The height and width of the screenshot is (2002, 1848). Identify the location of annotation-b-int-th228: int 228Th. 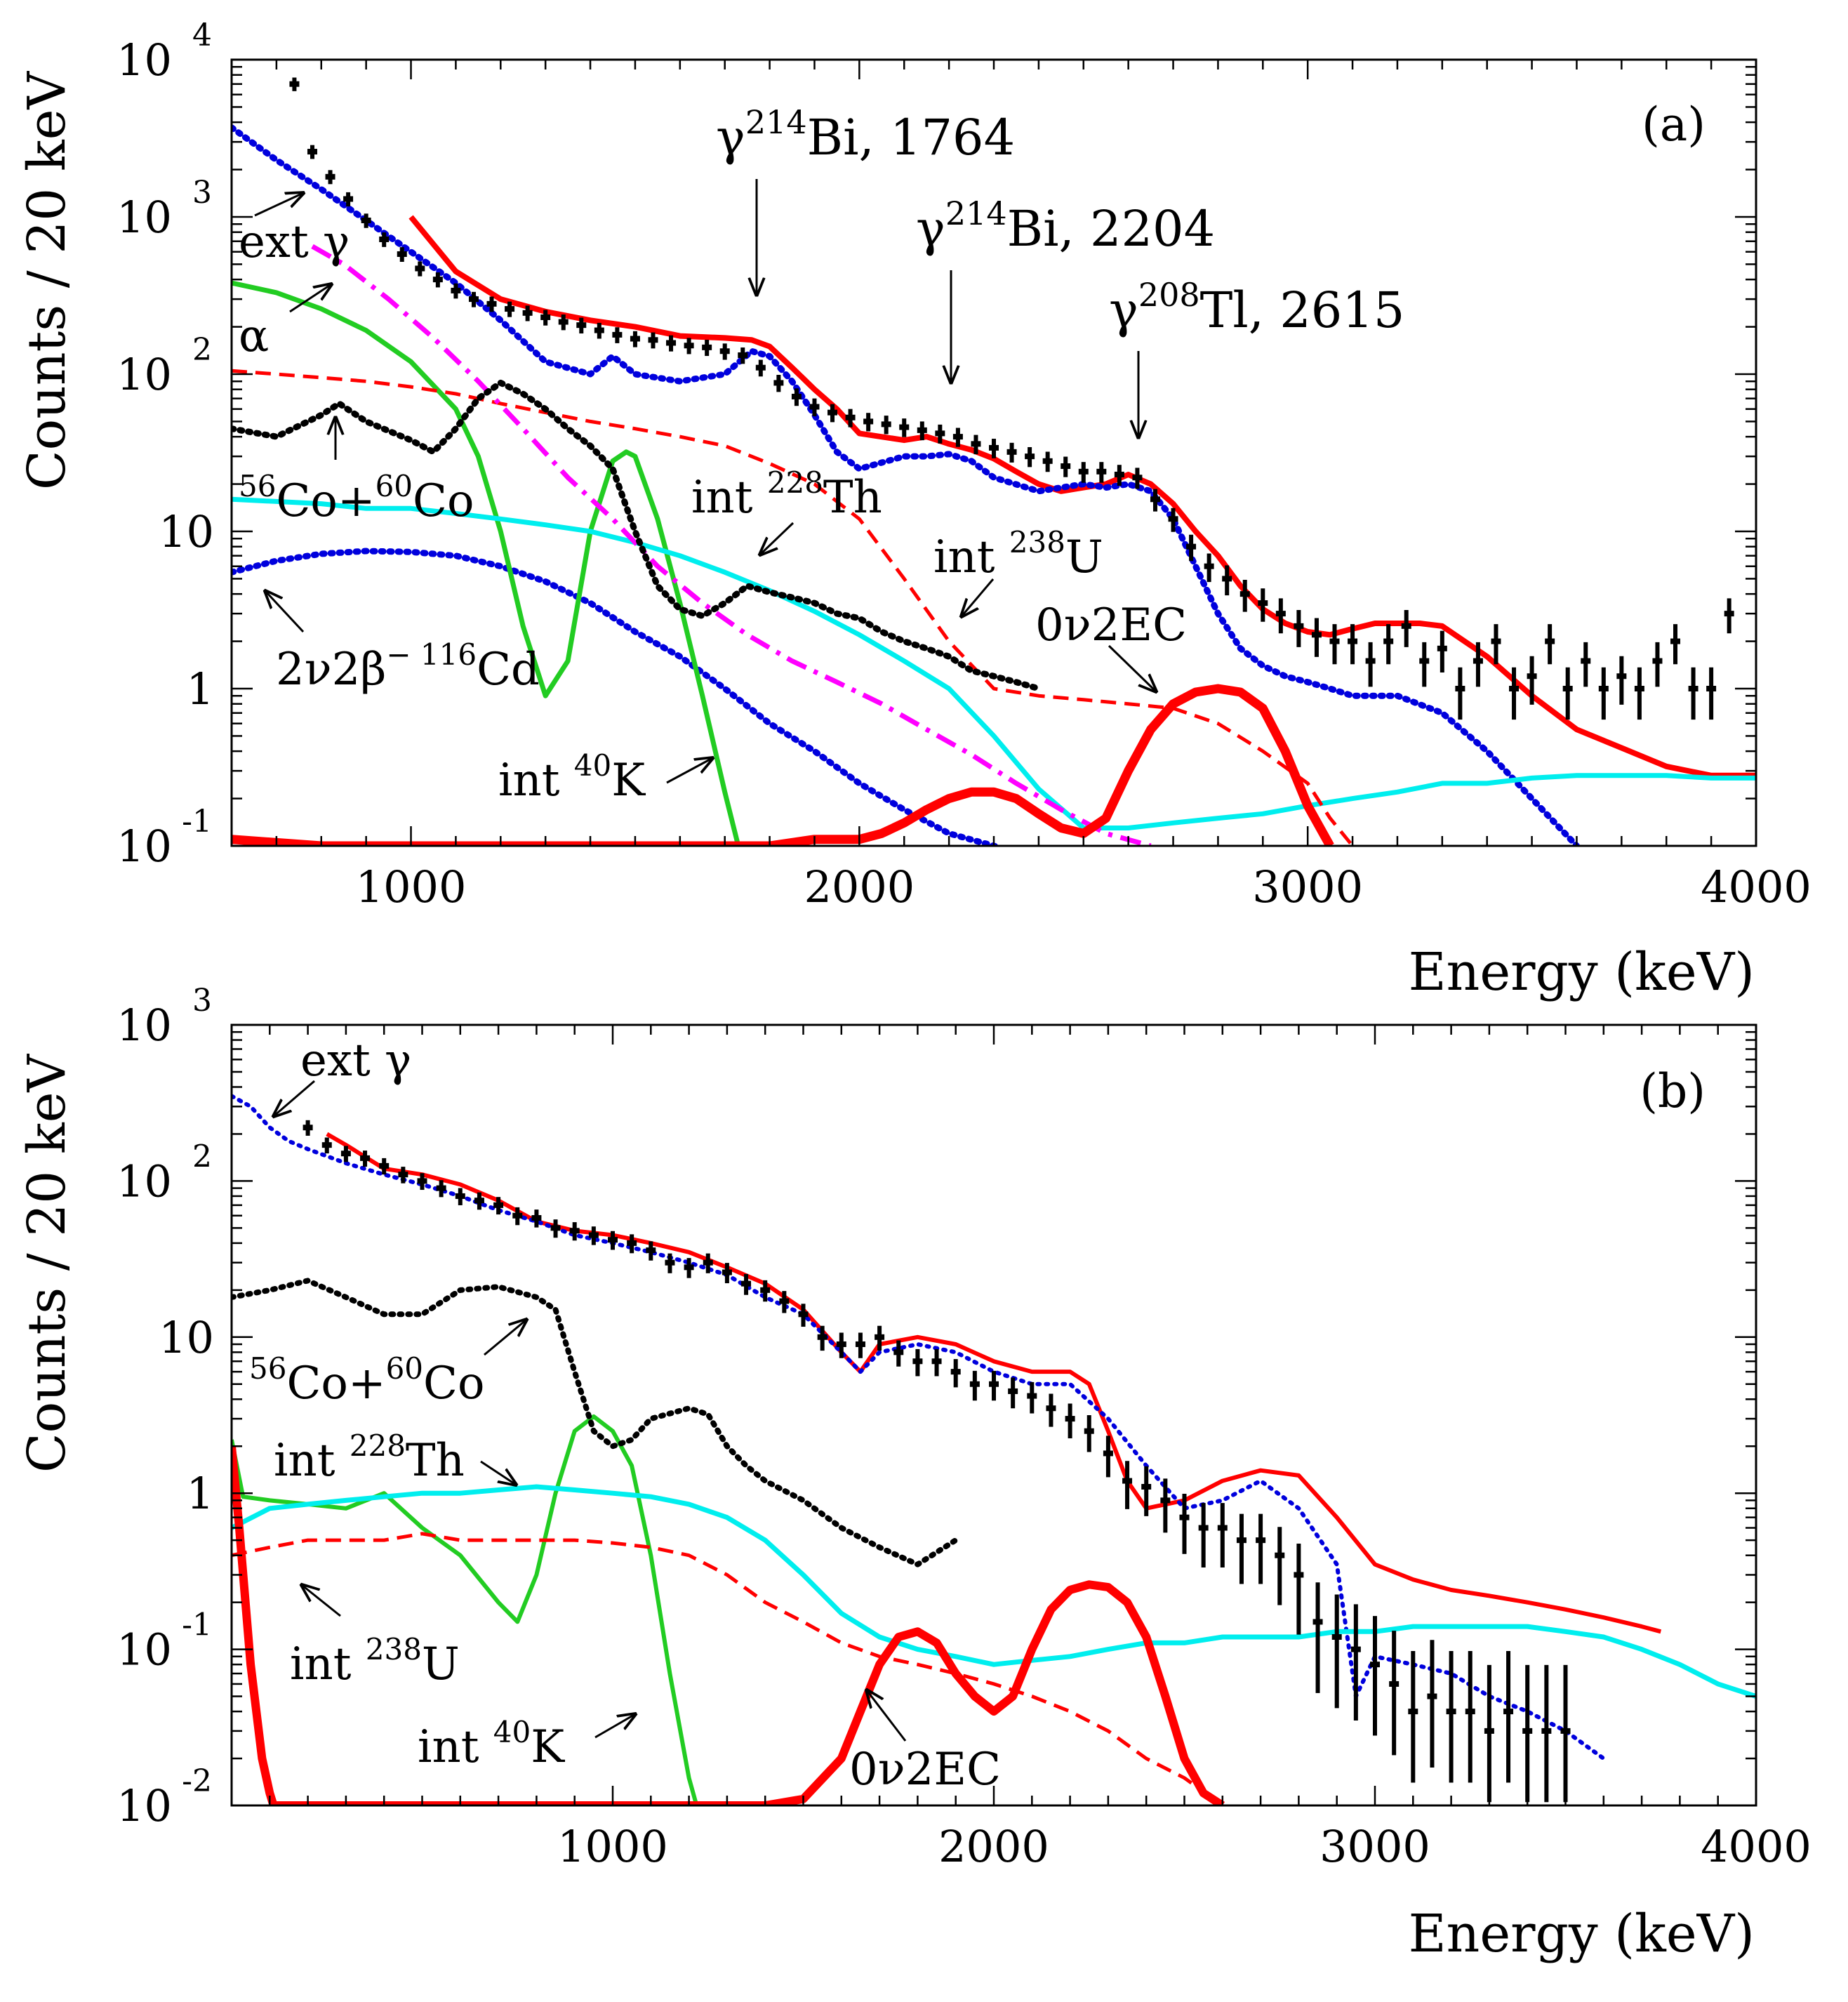
(369, 1457).